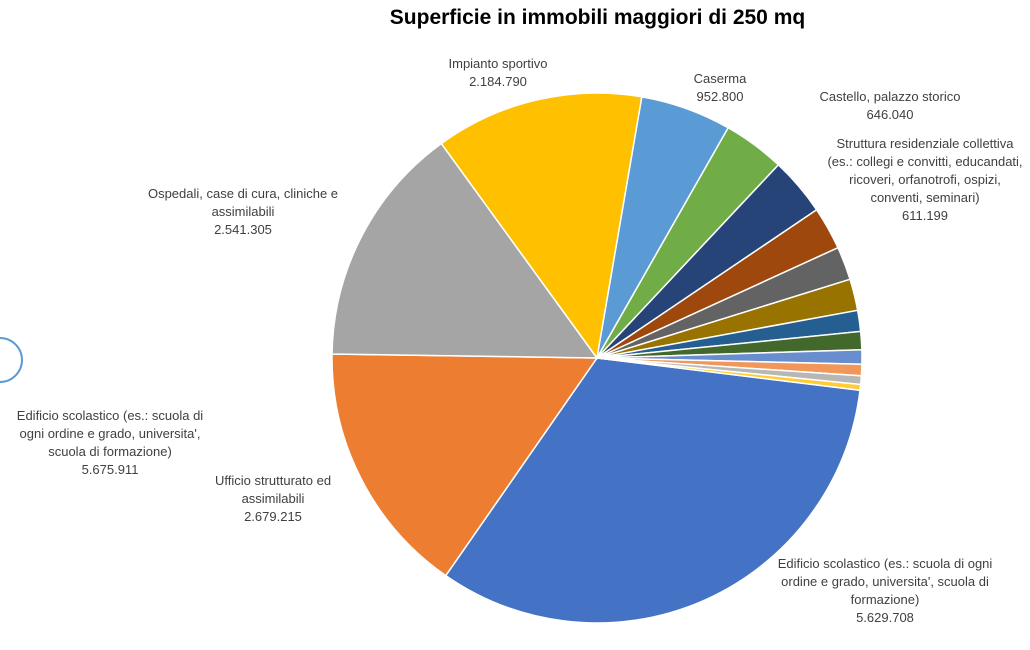 Image resolution: width=1030 pixels, height=650 pixels. I want to click on value-label: 5.629.708, so click(885, 617).